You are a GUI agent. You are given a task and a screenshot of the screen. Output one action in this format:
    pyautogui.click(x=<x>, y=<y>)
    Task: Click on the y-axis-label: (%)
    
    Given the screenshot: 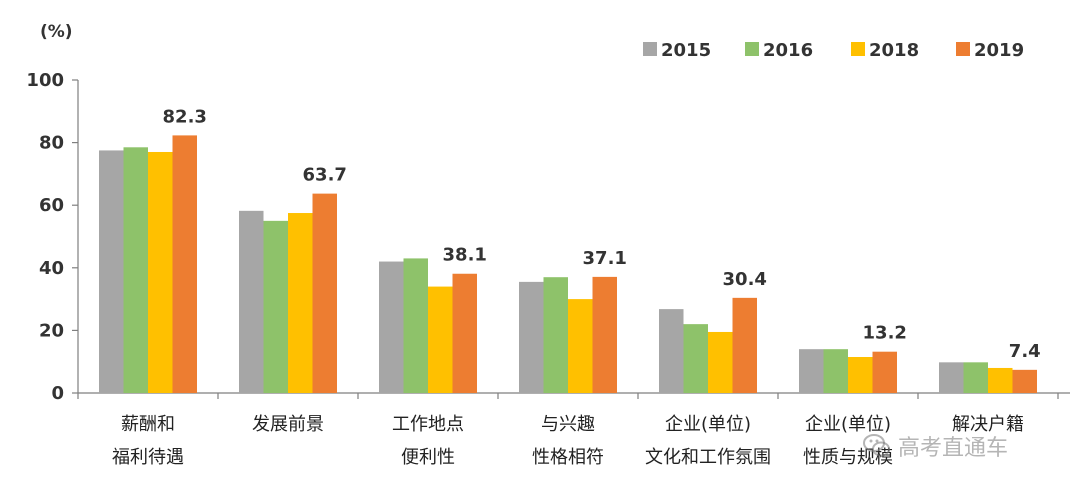 What is the action you would take?
    pyautogui.click(x=56, y=32)
    